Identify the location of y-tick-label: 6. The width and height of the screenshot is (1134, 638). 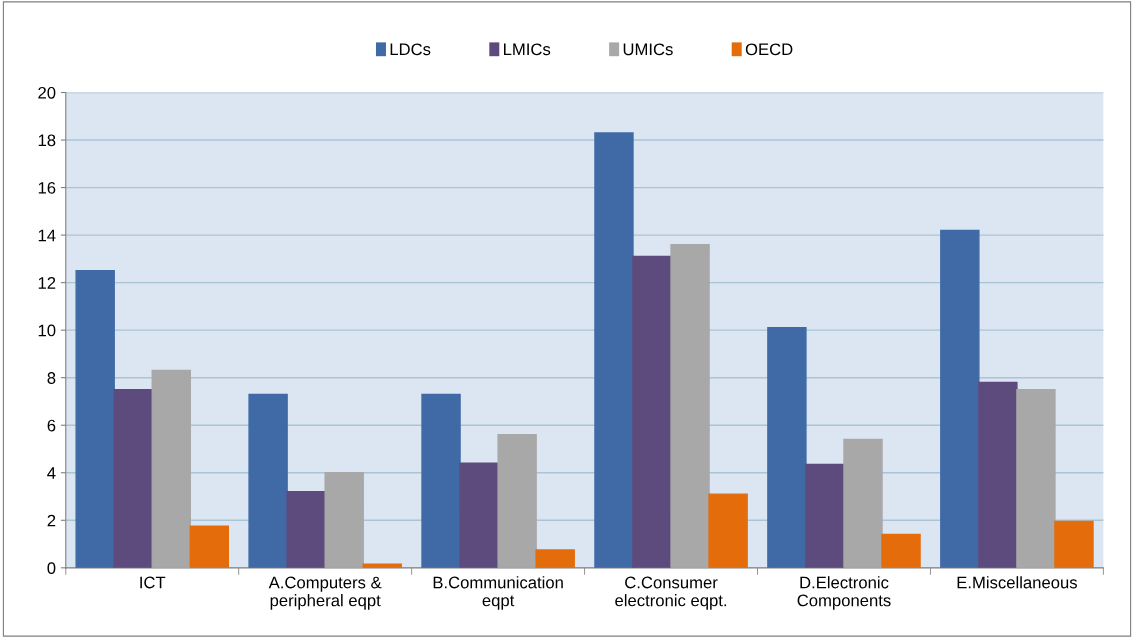
(51, 425).